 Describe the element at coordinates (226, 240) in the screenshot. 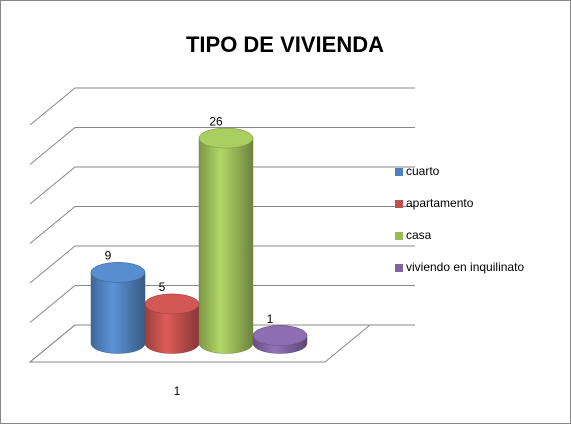

I see `bar` at that location.